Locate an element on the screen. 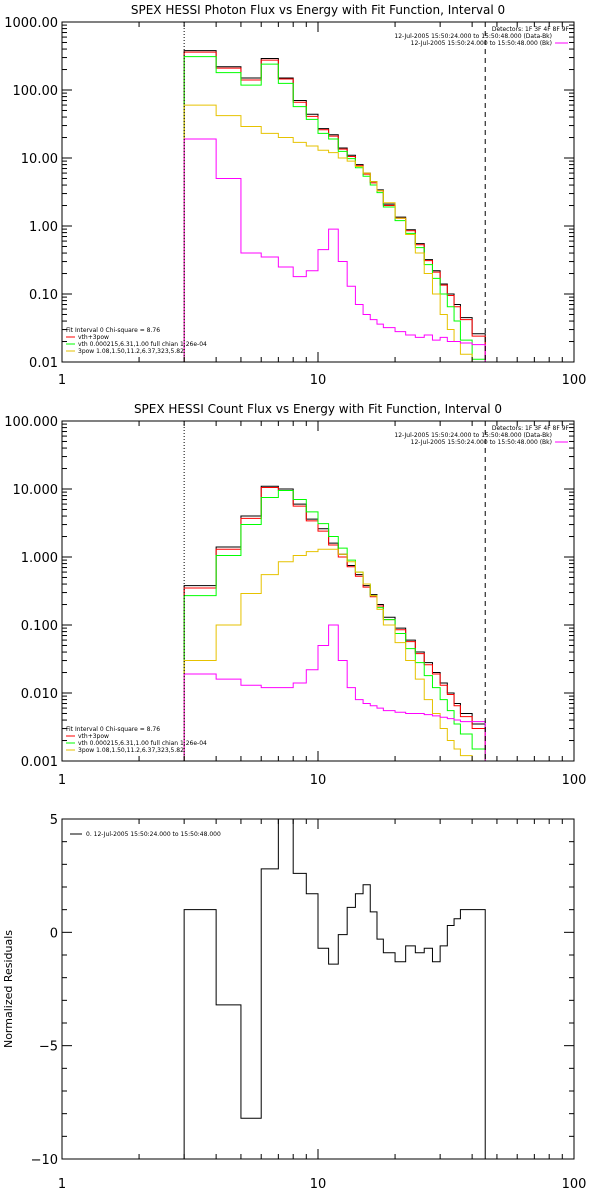  y-tick-label: 0.10 is located at coordinates (43, 295).